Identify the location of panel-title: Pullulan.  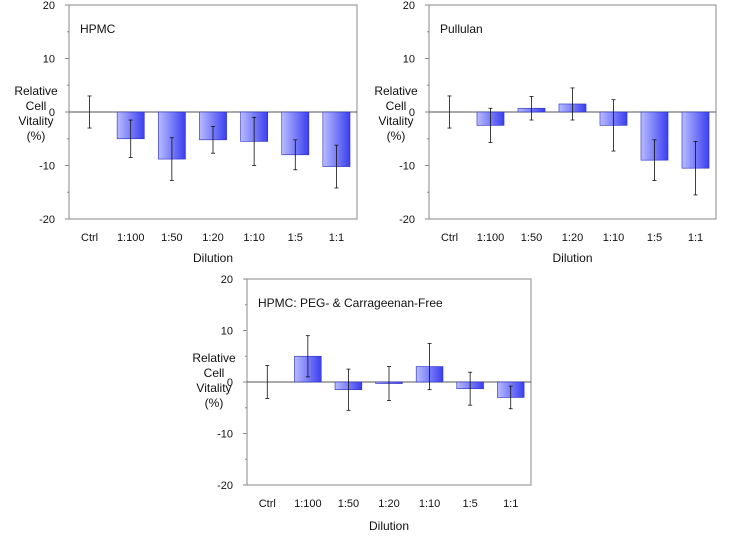
(461, 29).